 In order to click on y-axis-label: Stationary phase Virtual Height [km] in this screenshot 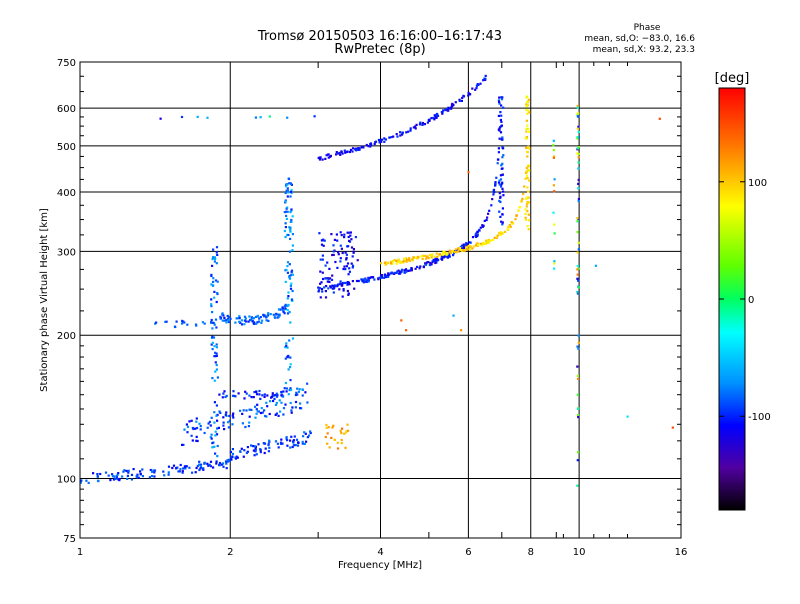, I will do `click(44, 300)`.